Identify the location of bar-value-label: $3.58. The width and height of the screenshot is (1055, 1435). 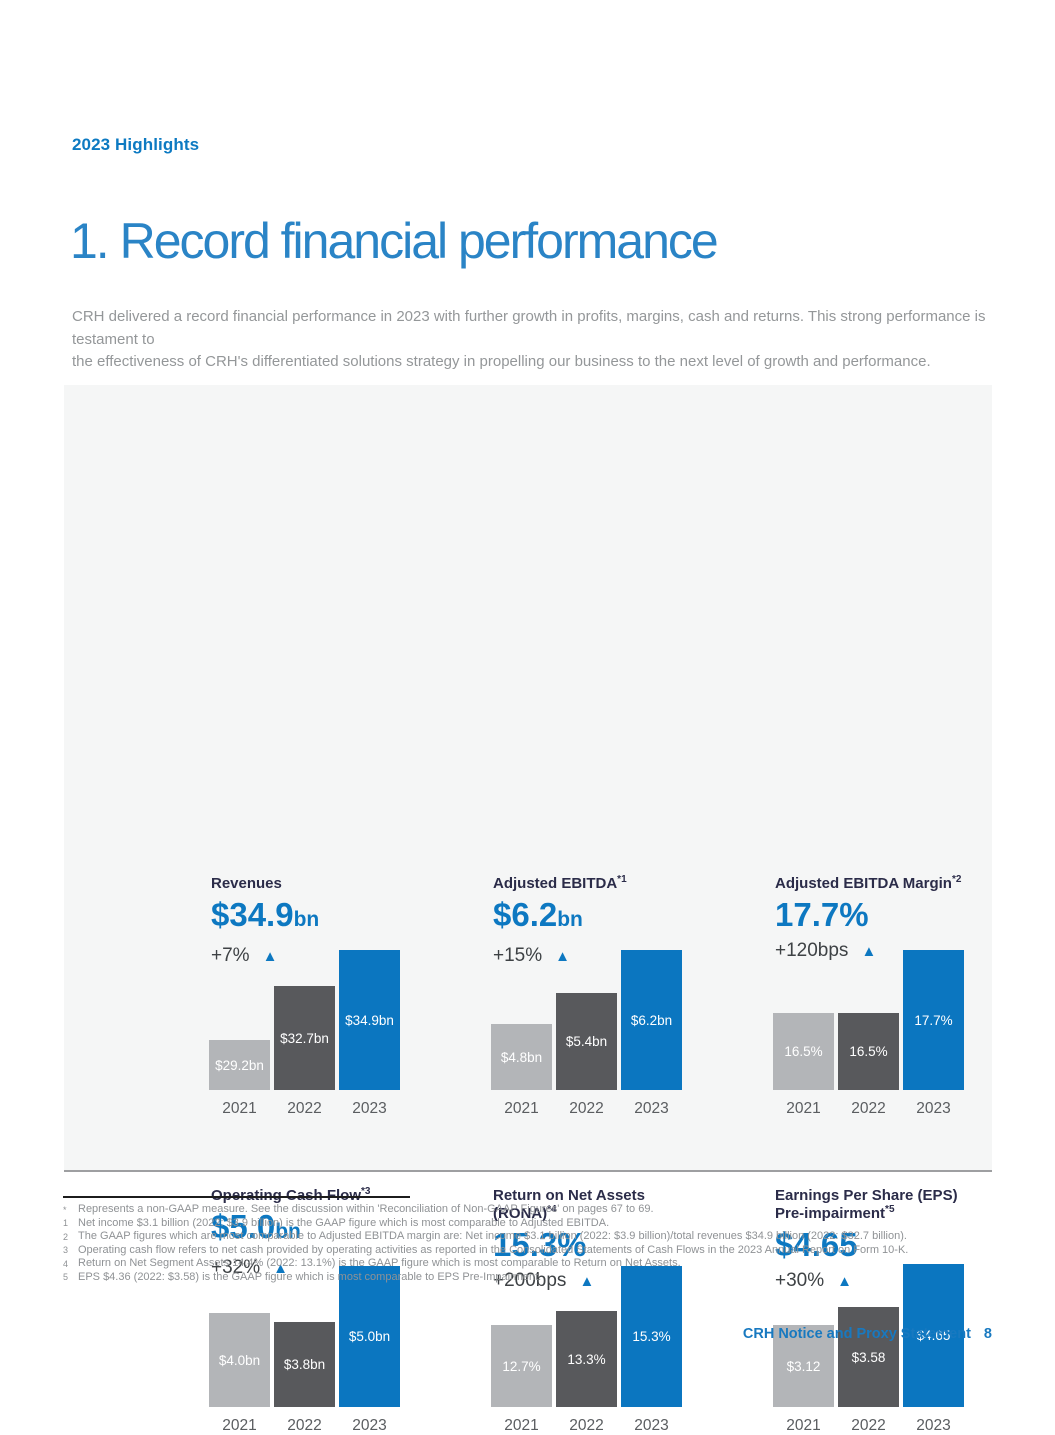
(868, 1357).